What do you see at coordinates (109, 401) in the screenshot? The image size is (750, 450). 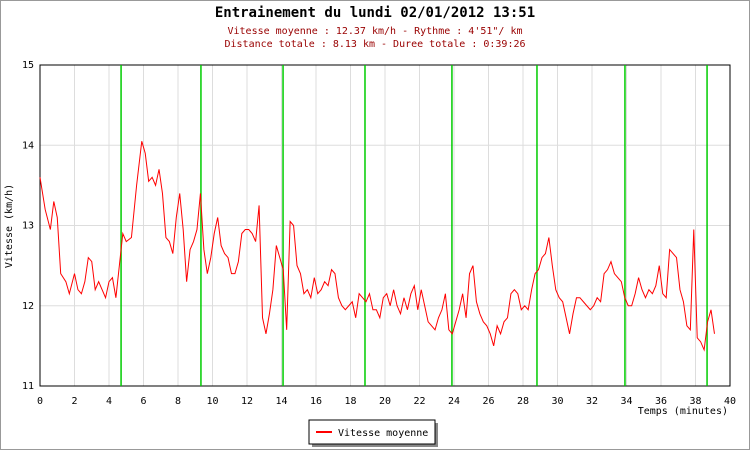 I see `x-tick-label: 4` at bounding box center [109, 401].